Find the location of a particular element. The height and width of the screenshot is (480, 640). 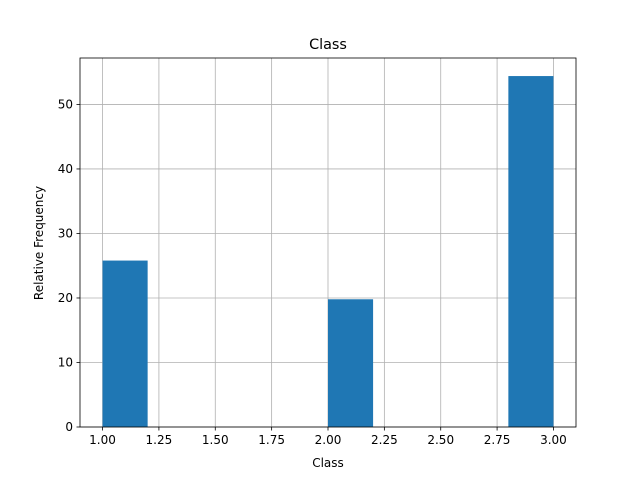

x-tick-label: 1.50 is located at coordinates (215, 440).